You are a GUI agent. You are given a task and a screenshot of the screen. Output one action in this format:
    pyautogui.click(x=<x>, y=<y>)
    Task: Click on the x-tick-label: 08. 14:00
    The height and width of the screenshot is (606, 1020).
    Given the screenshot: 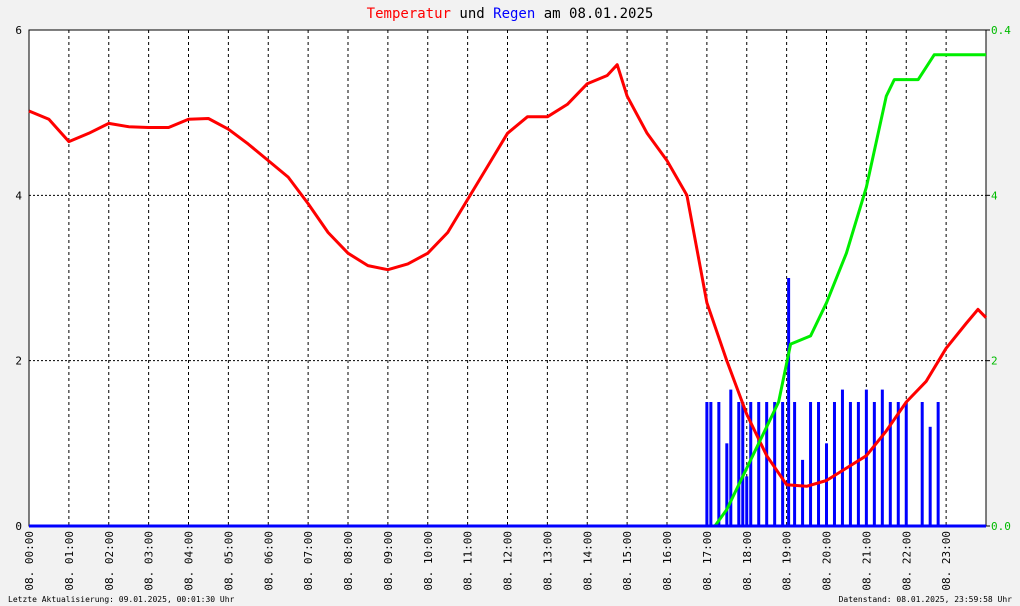 What is the action you would take?
    pyautogui.click(x=587, y=561)
    